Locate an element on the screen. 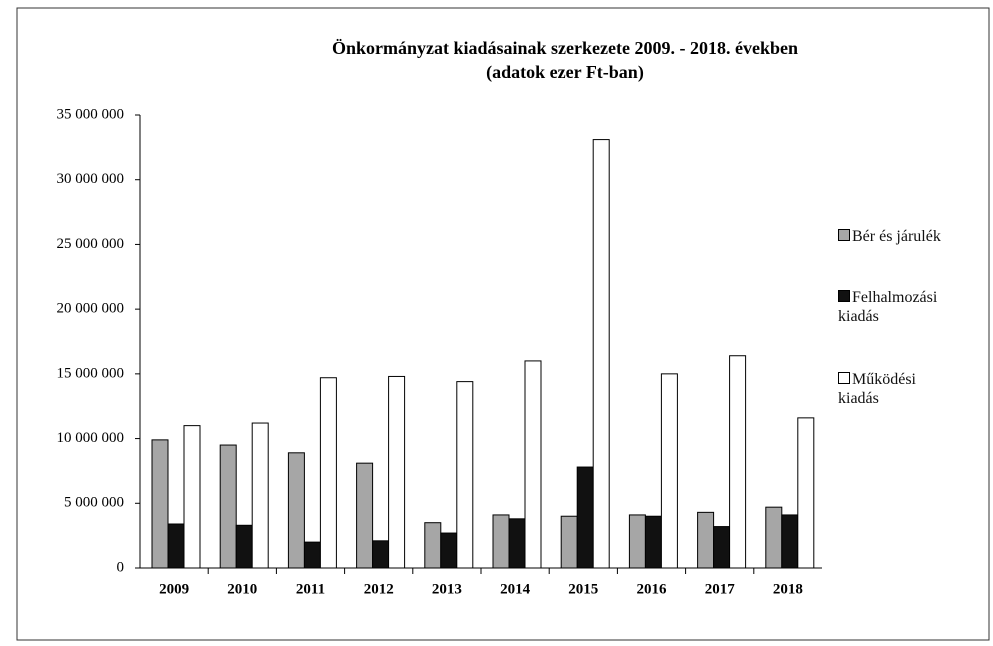  y-tick-label: 10 000 000 is located at coordinates (91, 438).